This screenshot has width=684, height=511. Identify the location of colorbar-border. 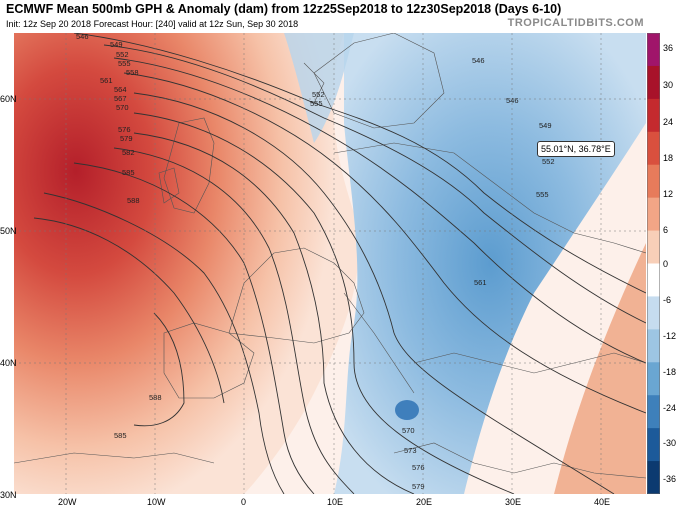
(653, 263).